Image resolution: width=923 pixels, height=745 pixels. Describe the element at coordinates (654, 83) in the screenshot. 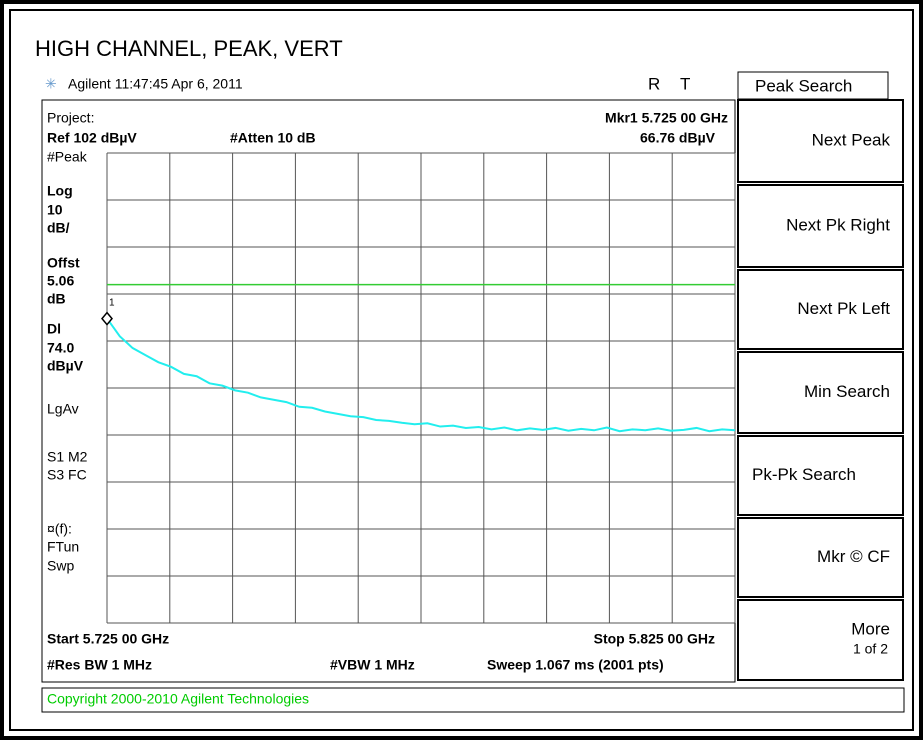

I see `flag: R` at that location.